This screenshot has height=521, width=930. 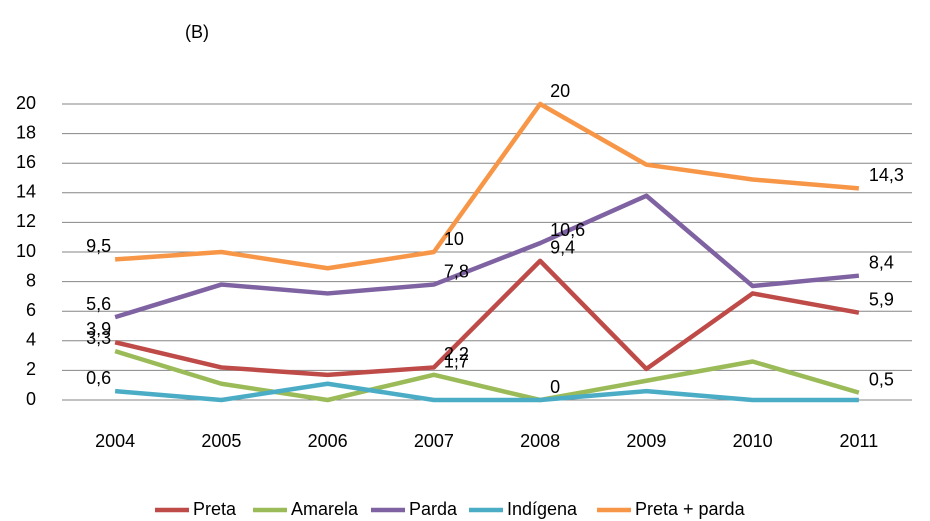 What do you see at coordinates (434, 441) in the screenshot?
I see `x-tick-label: 2007` at bounding box center [434, 441].